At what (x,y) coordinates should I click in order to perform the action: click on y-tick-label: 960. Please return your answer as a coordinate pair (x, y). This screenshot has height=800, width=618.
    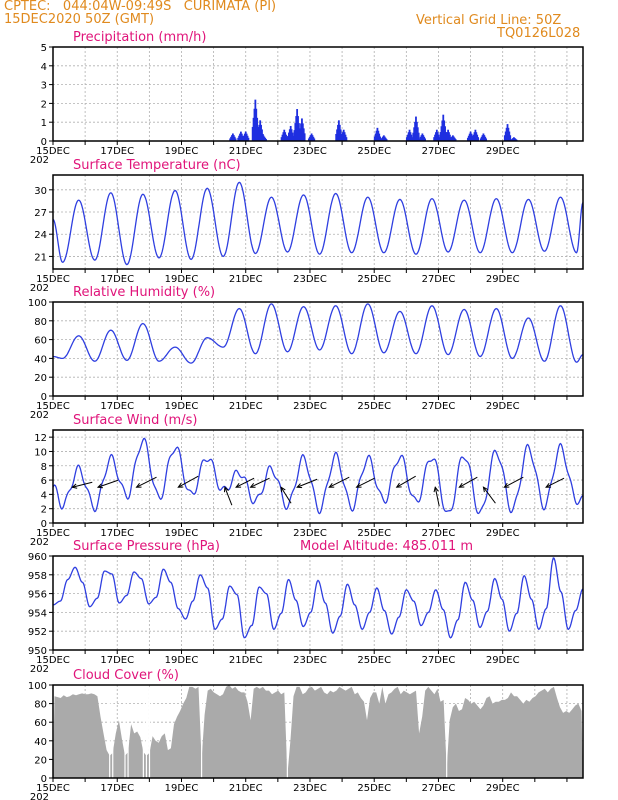
    Looking at the image, I should click on (37, 557).